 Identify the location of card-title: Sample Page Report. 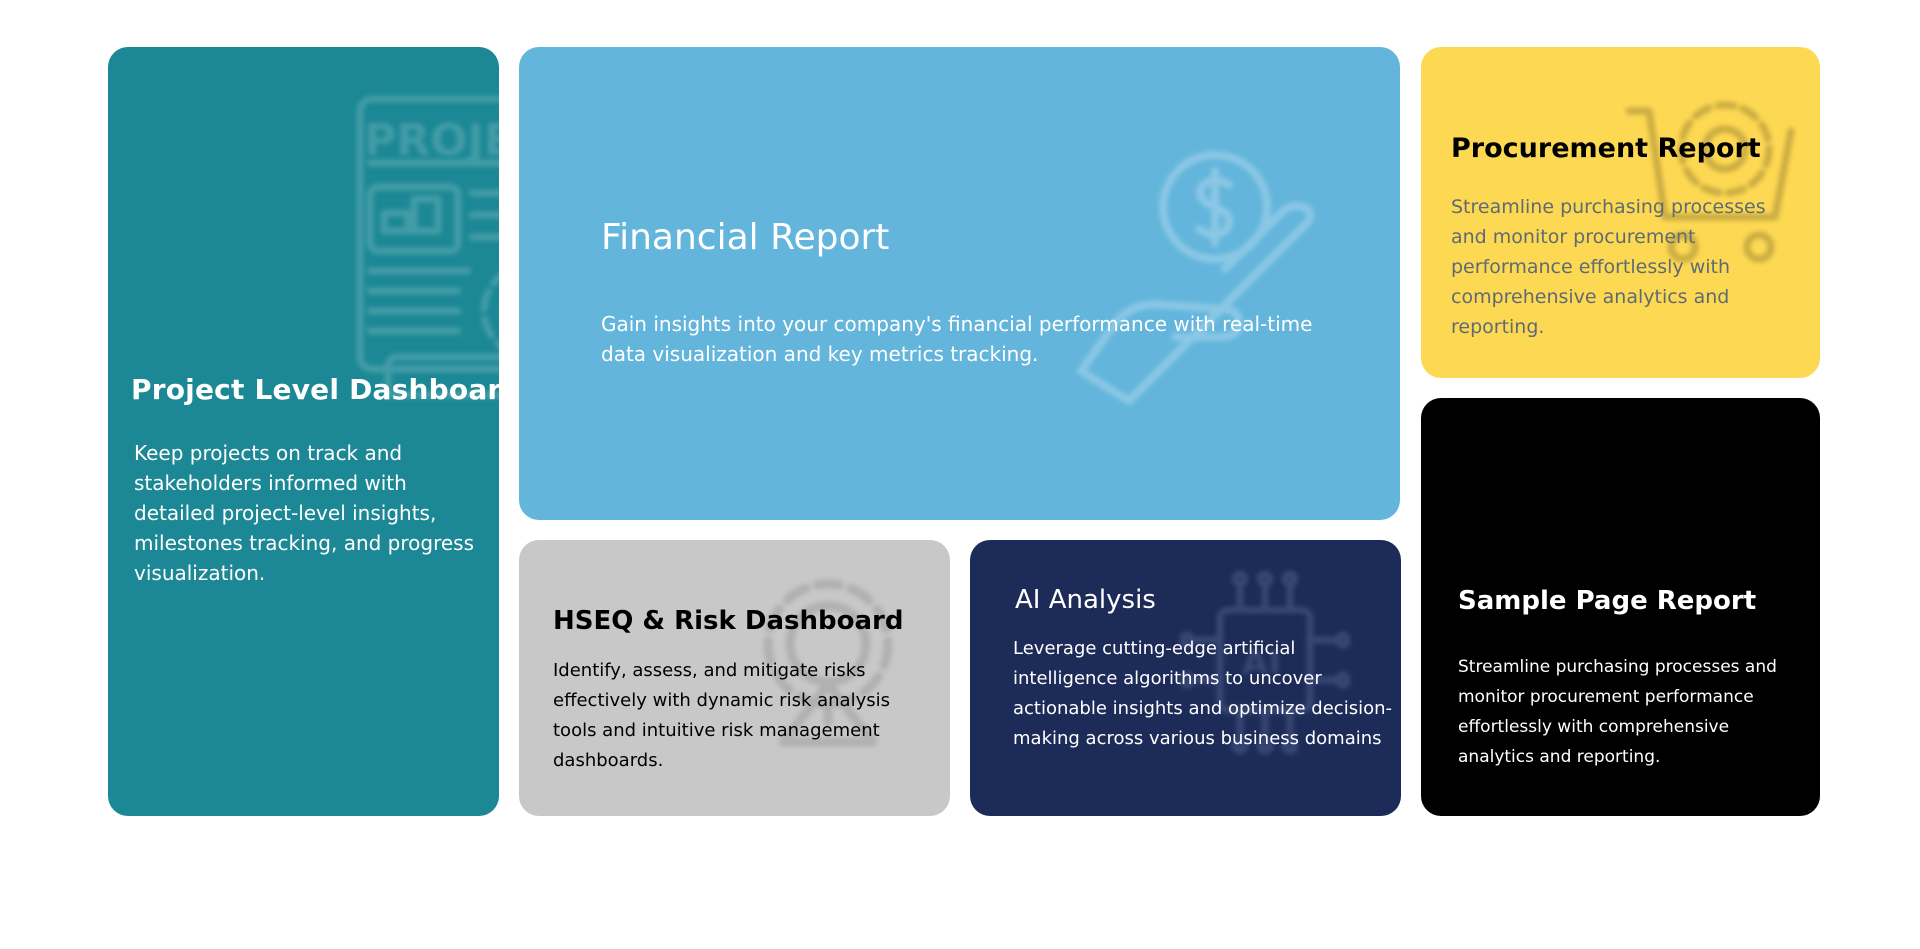
(1607, 601).